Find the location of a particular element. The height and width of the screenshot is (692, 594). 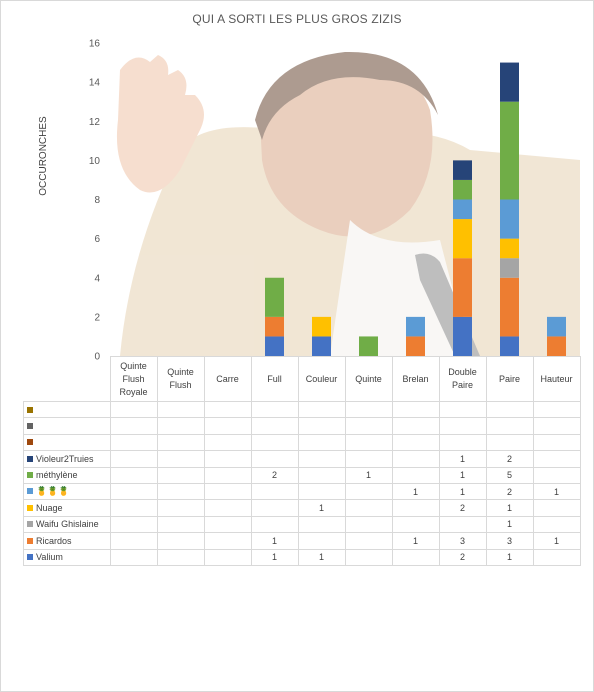

y-tick-label: 6 is located at coordinates (97, 239).